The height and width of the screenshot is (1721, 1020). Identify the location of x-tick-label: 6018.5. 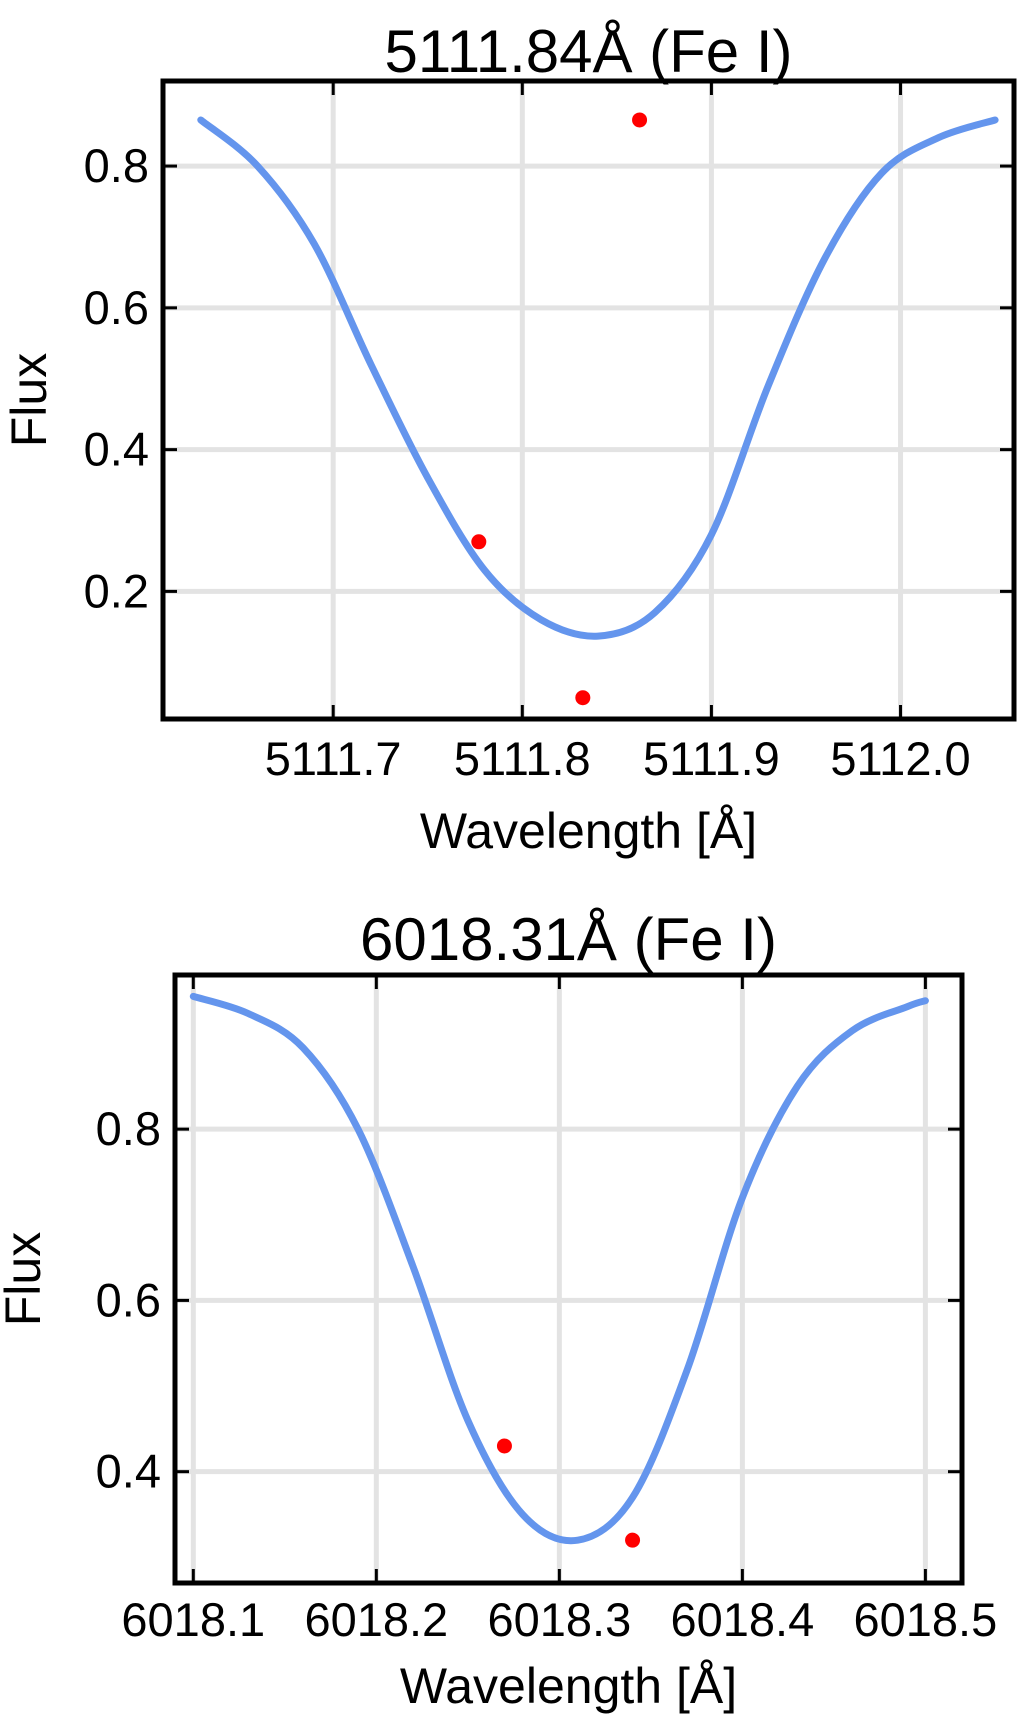
(926, 1619).